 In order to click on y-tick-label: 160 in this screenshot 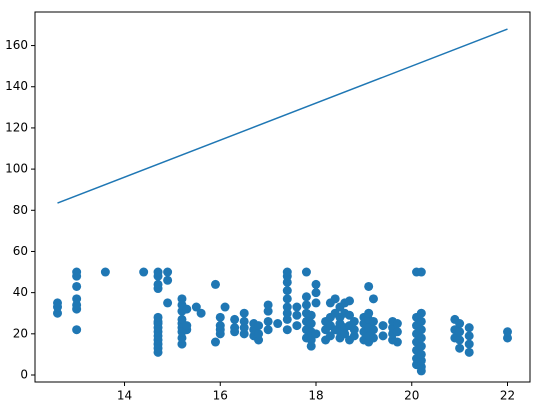, I will do `click(16, 45)`.